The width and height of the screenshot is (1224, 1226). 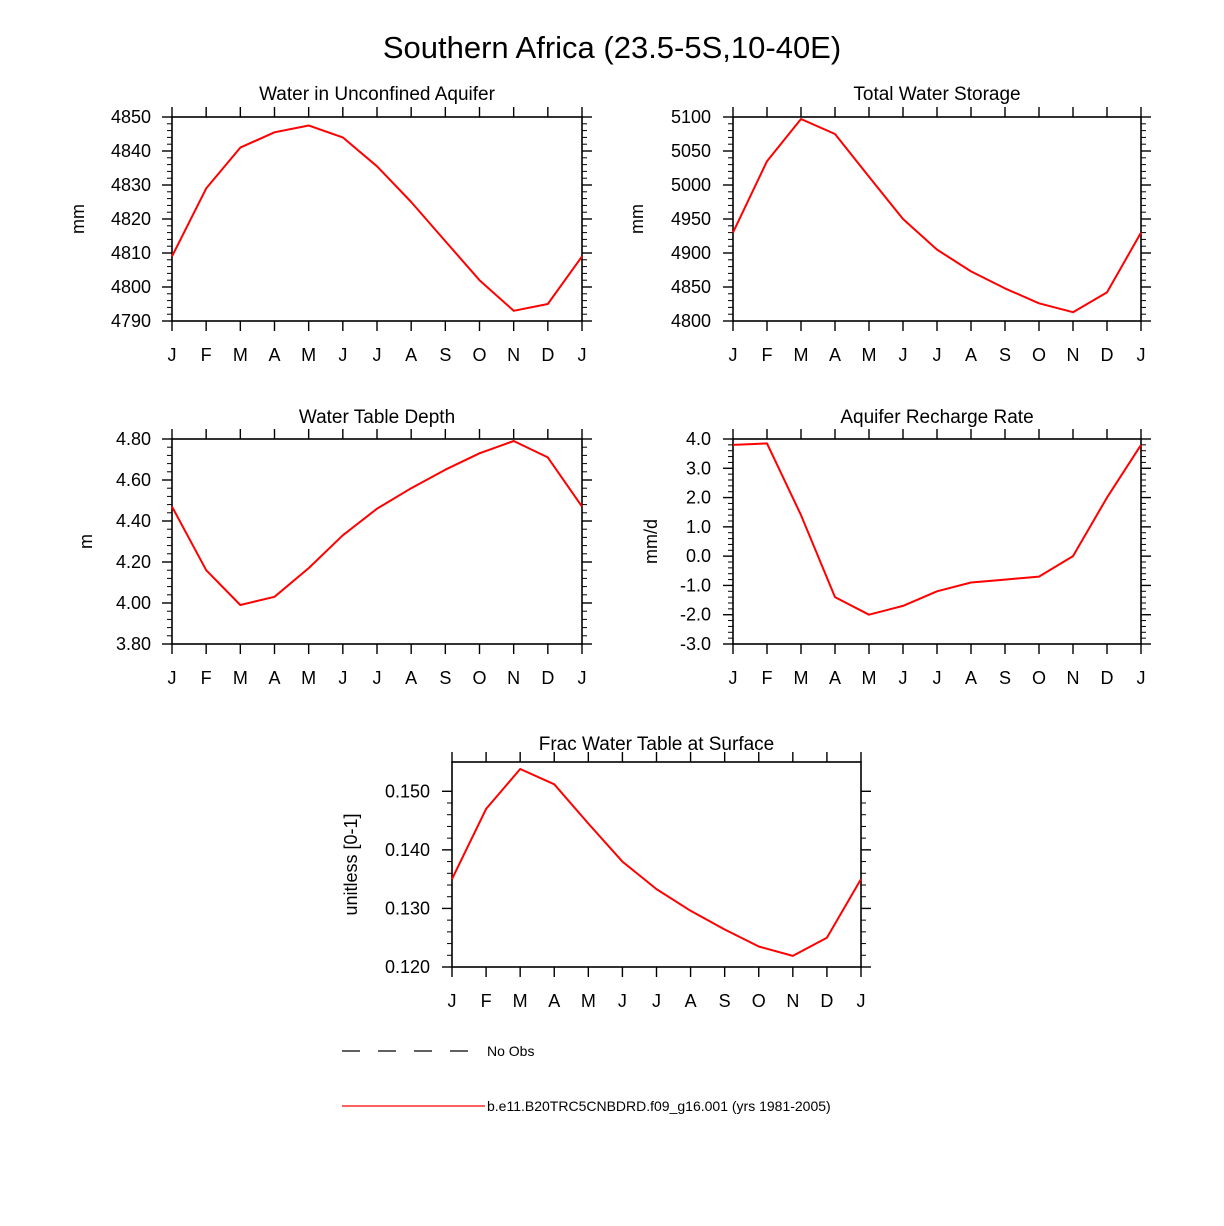 I want to click on y-tick-label: -3.0, so click(x=695, y=644).